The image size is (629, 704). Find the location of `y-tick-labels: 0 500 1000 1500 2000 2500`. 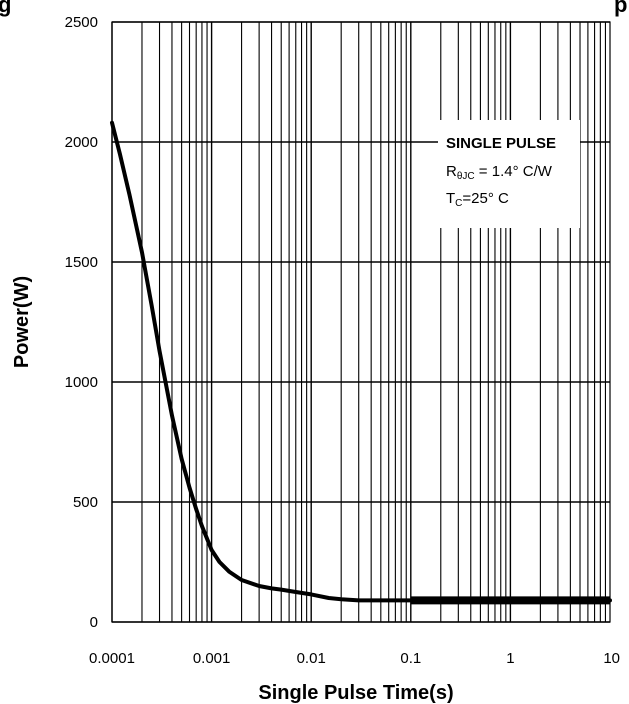

y-tick-labels: 0 500 1000 1500 2000 2500 is located at coordinates (81, 322).